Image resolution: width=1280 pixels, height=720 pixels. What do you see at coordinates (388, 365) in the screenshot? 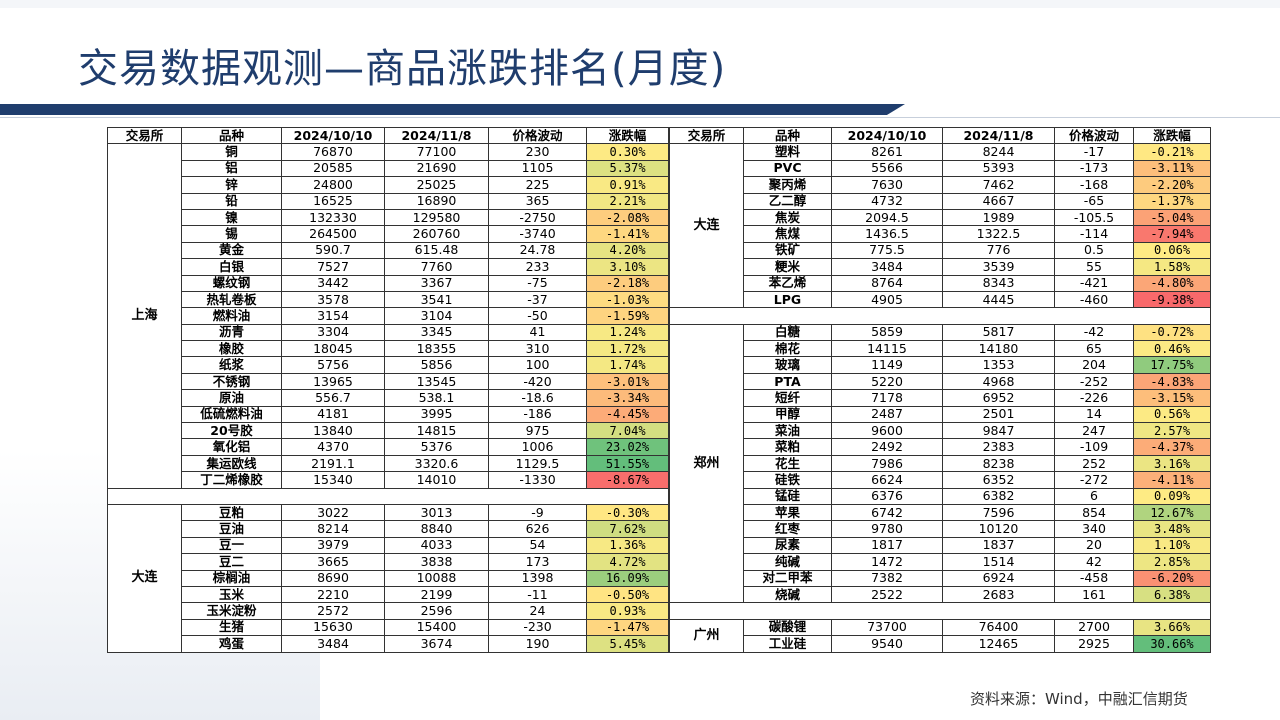
I see `table-row: 纸浆 5756 5856 100 1.74%` at bounding box center [388, 365].